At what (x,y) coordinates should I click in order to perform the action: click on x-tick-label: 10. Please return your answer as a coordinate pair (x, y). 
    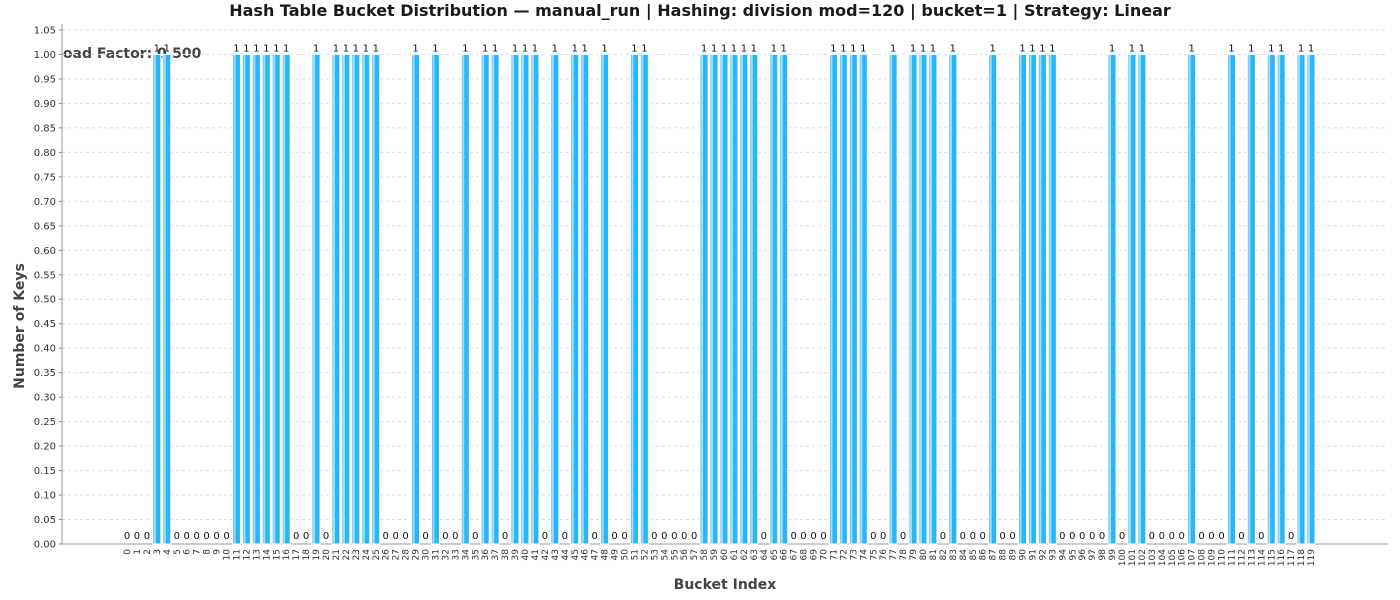
    Looking at the image, I should click on (228, 555).